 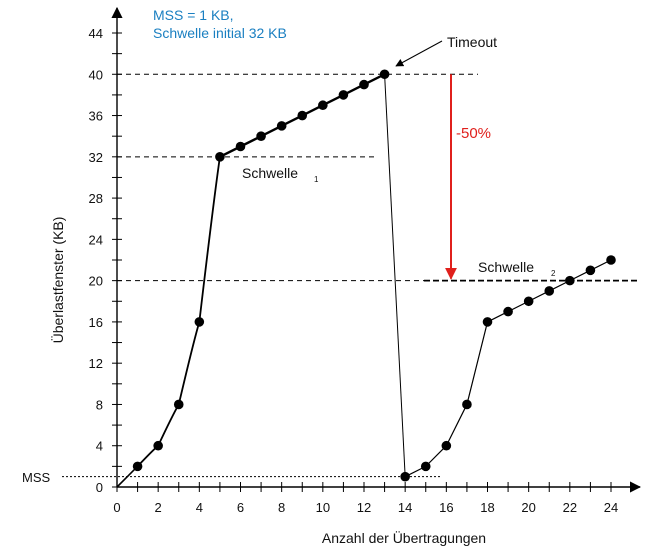 What do you see at coordinates (472, 42) in the screenshot?
I see `timeout-label: Timeout` at bounding box center [472, 42].